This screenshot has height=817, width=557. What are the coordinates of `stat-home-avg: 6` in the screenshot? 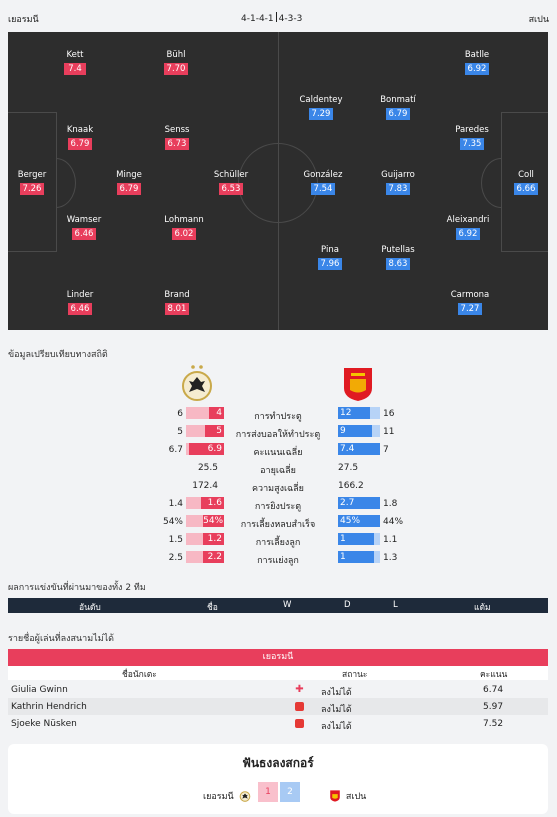 It's located at (180, 414).